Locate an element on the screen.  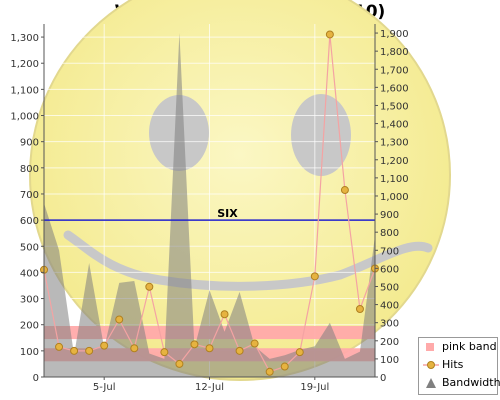
right-tick-label: 800 is located at coordinates (389, 233).